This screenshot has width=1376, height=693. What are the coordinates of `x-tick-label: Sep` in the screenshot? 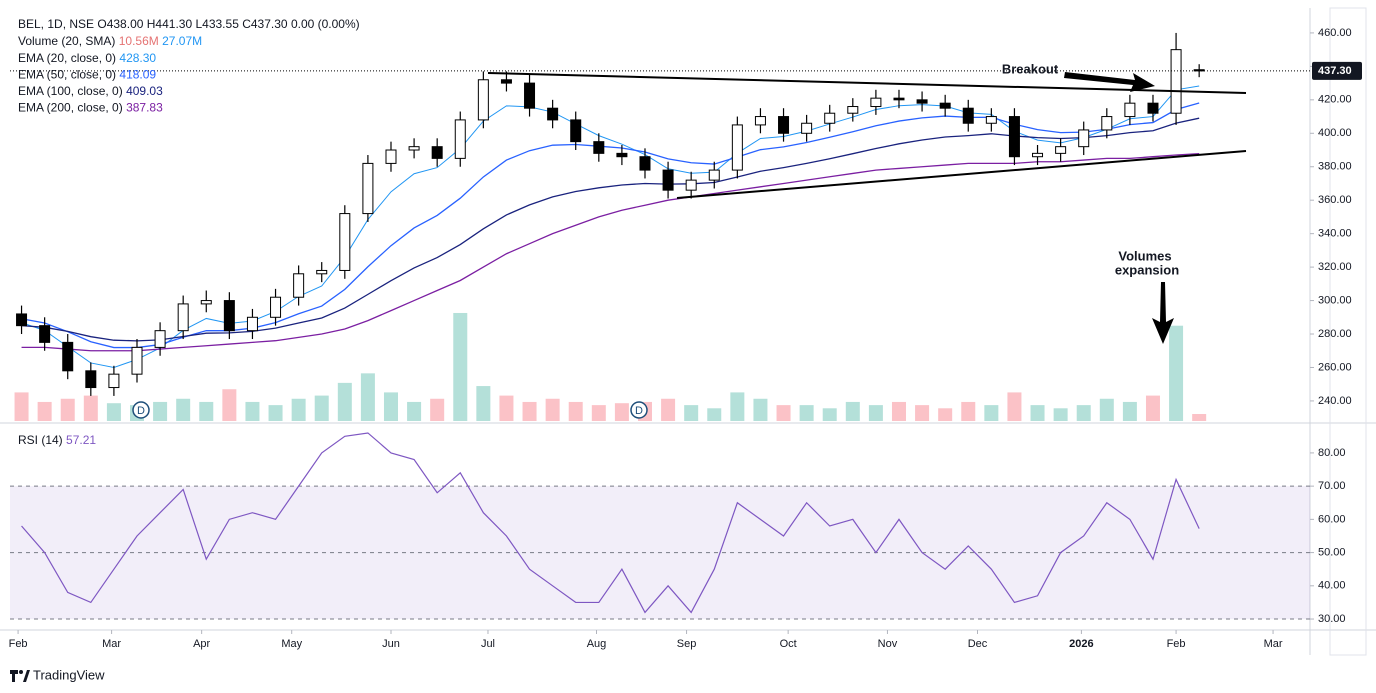 It's located at (687, 644).